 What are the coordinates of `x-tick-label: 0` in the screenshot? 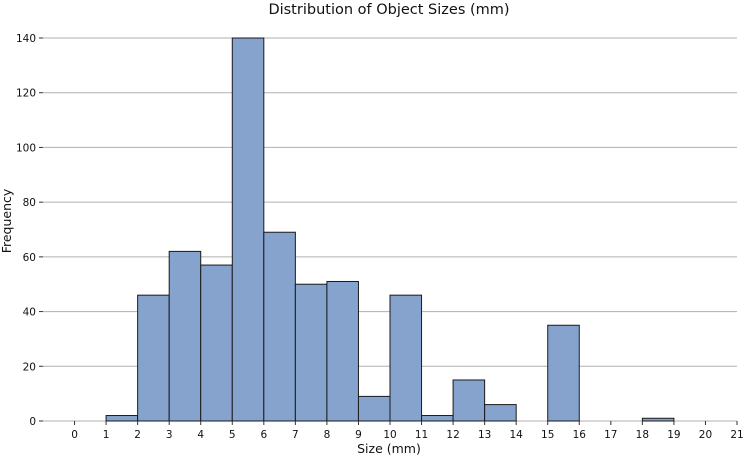 It's located at (74, 435).